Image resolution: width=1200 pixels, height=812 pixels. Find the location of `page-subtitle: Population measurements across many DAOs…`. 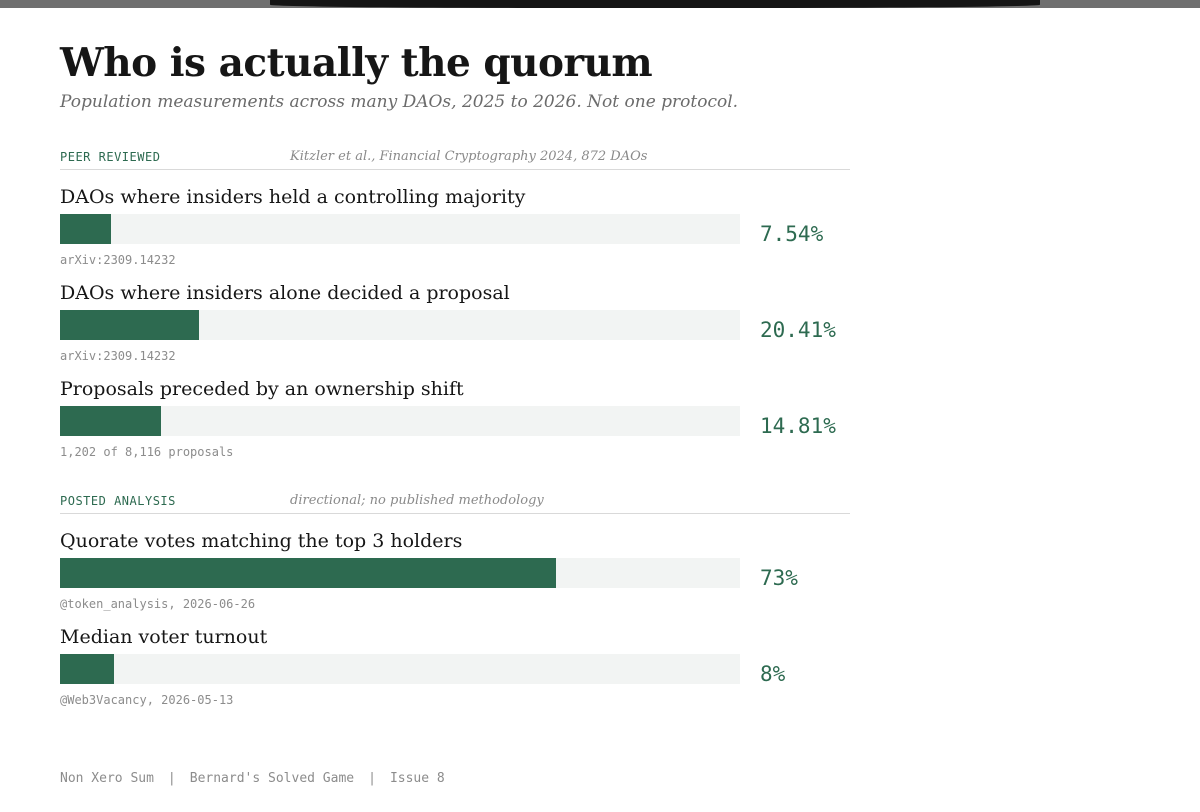

page-subtitle: Population measurements across many DAOs… is located at coordinates (399, 102).